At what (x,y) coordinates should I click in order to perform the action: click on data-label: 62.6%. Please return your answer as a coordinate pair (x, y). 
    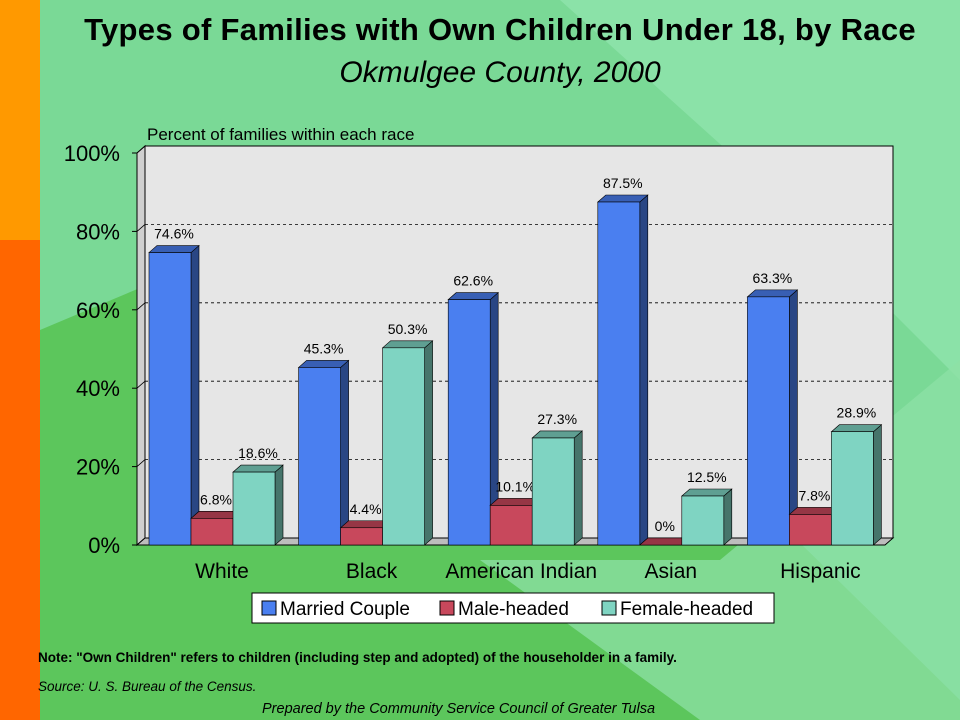
    Looking at the image, I should click on (473, 281).